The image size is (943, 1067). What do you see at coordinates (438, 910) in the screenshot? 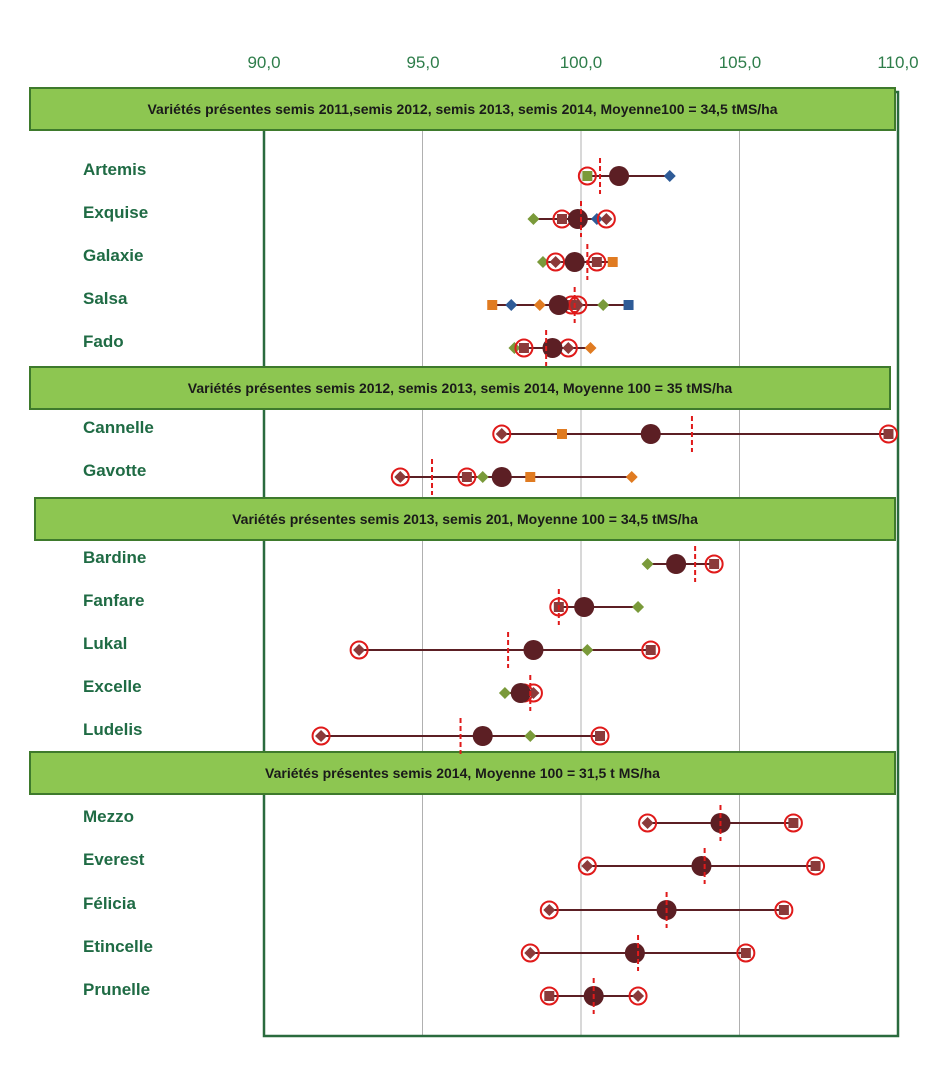
I see `variety-row: Félicia` at bounding box center [438, 910].